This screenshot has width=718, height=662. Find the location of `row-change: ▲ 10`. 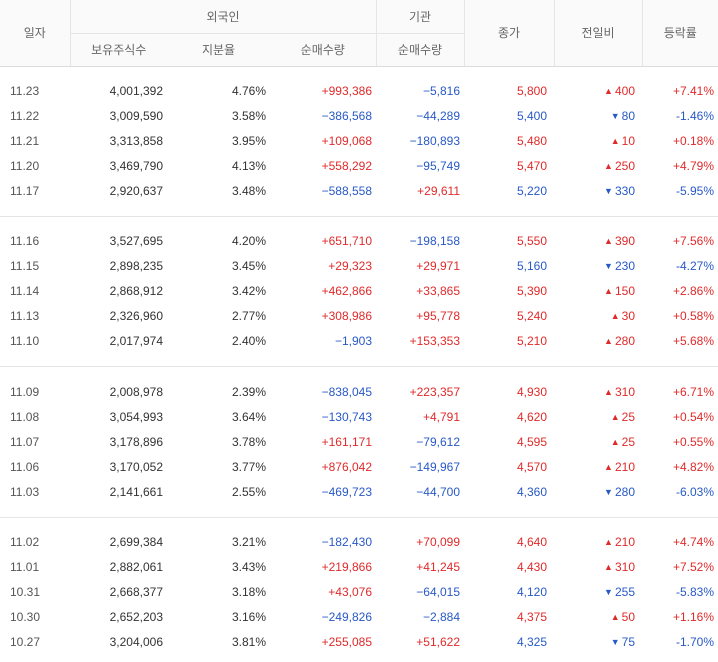

row-change: ▲ 10 is located at coordinates (598, 140).